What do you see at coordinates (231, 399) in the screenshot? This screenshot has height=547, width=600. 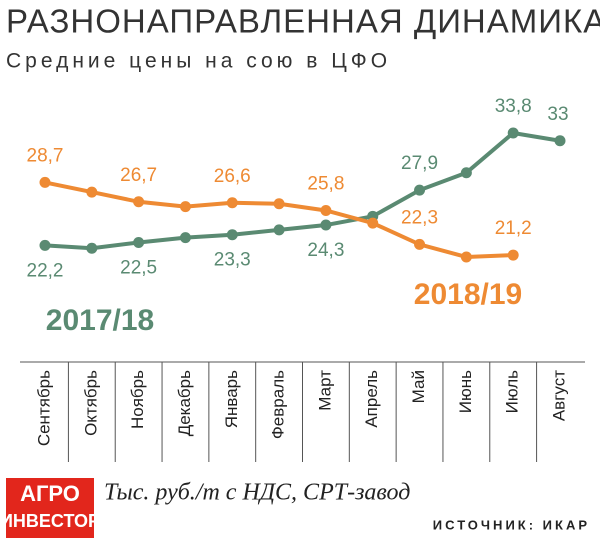 I see `x-tick-label: Январь` at bounding box center [231, 399].